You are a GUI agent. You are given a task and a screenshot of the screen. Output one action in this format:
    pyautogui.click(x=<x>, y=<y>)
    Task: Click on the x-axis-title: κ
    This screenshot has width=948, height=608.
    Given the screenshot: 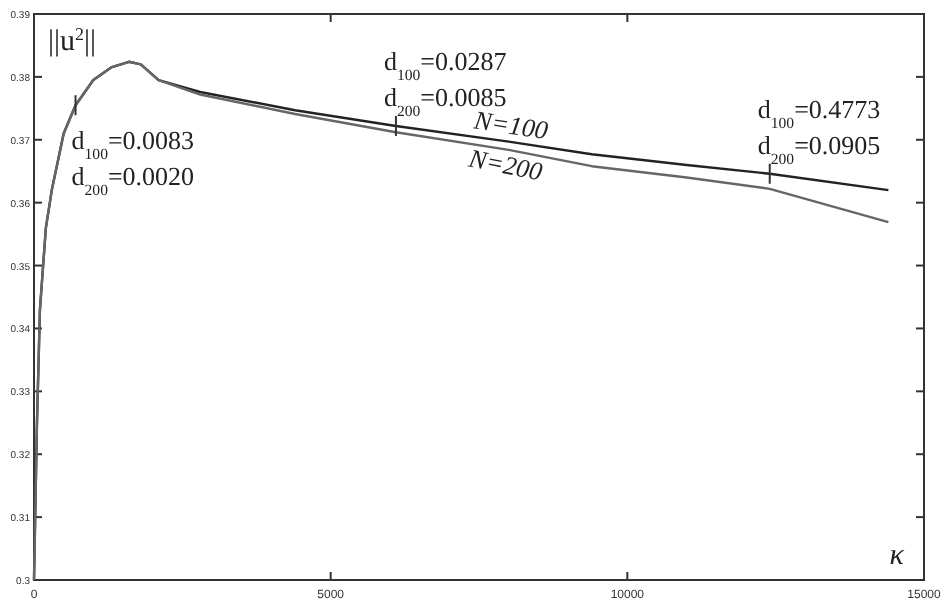 What is the action you would take?
    pyautogui.click(x=897, y=556)
    